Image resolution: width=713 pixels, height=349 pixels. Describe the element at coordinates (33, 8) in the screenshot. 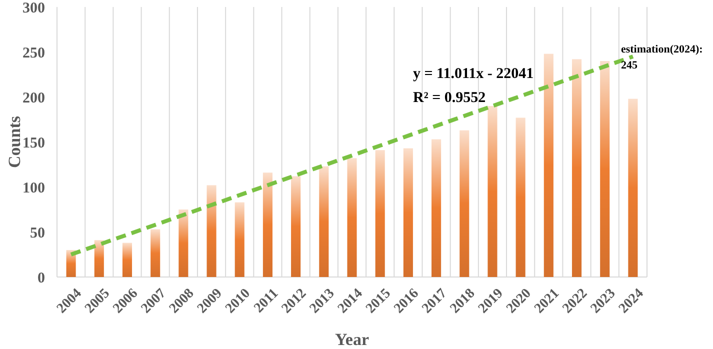

I see `y-tick-label: 300` at that location.